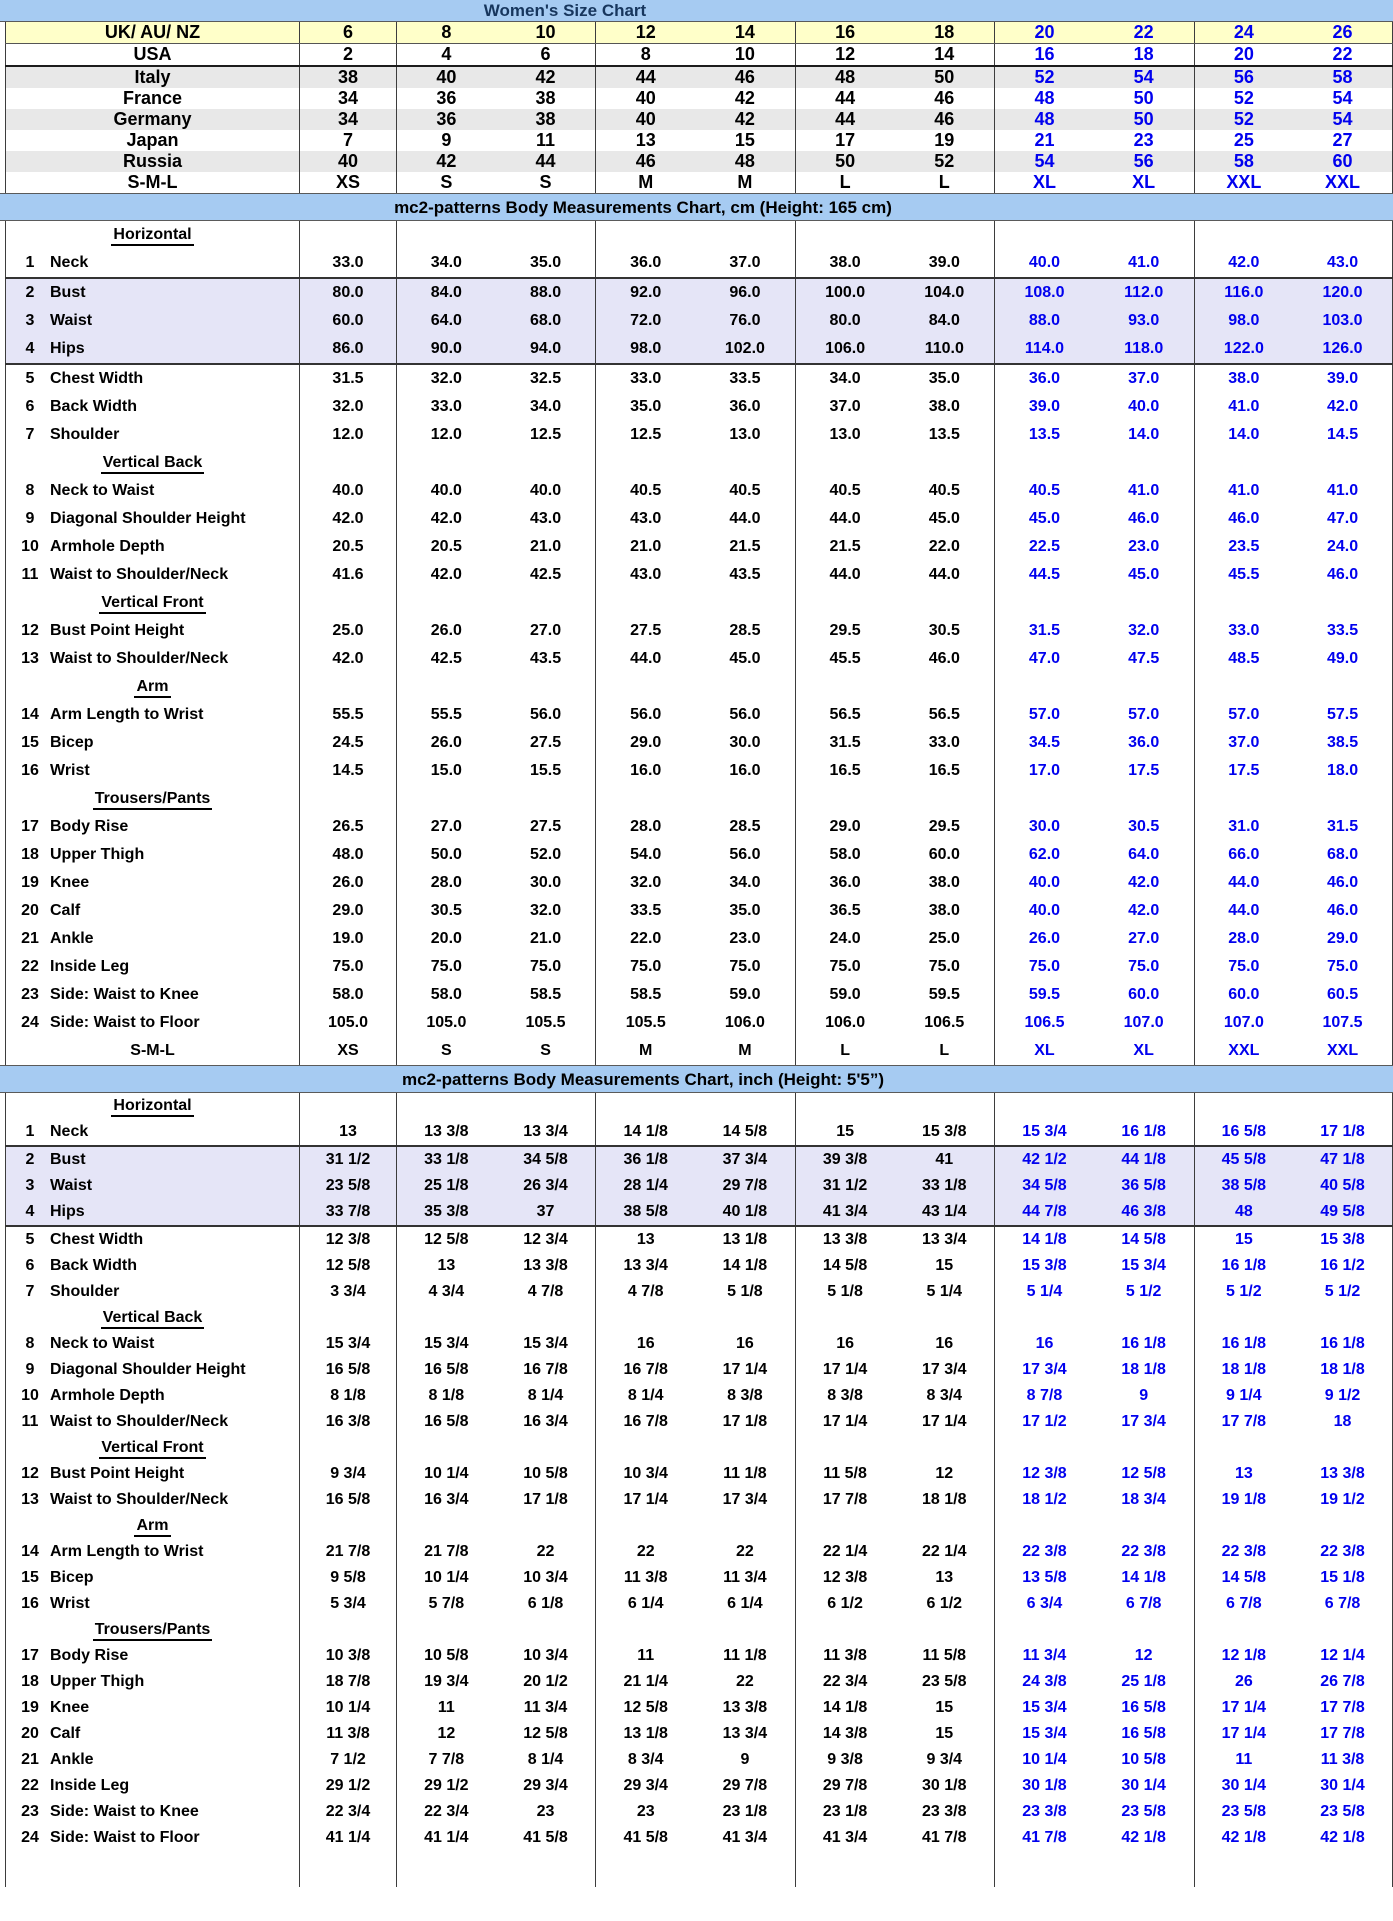 Image resolution: width=1393 pixels, height=1921 pixels. What do you see at coordinates (745, 1185) in the screenshot?
I see `measurement-value-cell: 29 7/8` at bounding box center [745, 1185].